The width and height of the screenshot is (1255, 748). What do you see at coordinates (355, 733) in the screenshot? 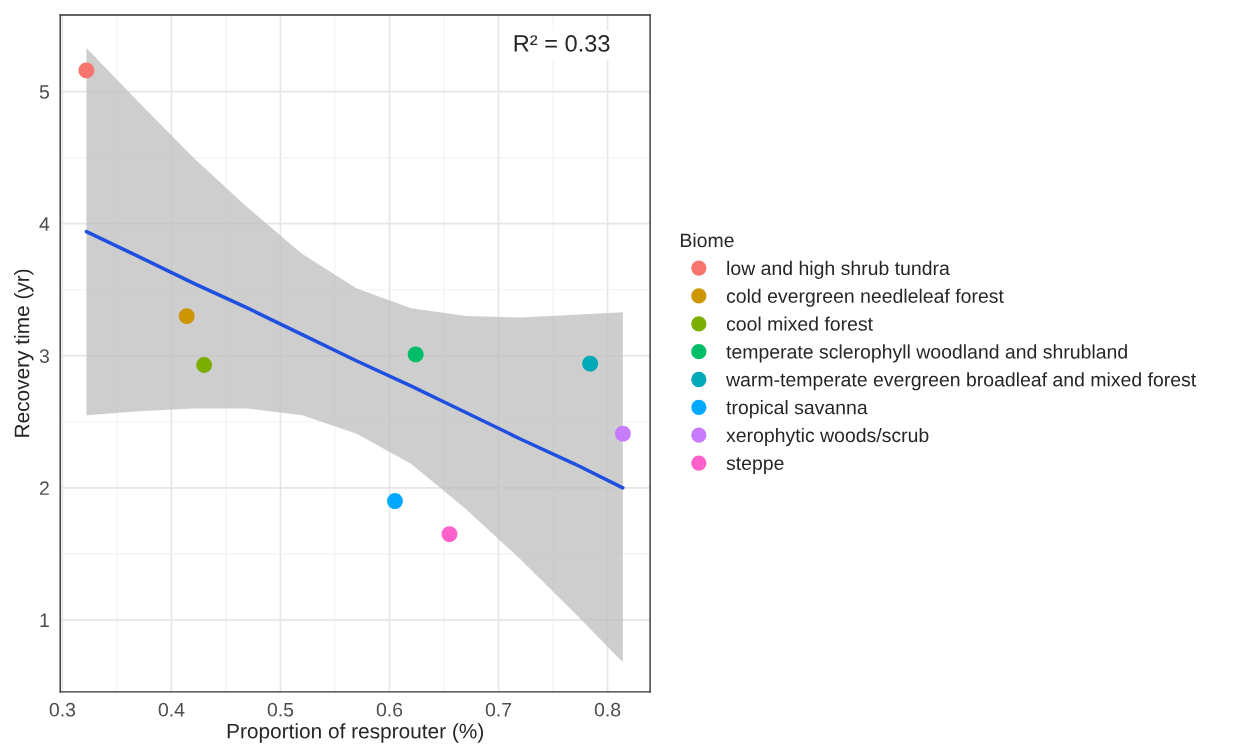
I see `x-axis-title: Proportion of resprouter (%)` at bounding box center [355, 733].